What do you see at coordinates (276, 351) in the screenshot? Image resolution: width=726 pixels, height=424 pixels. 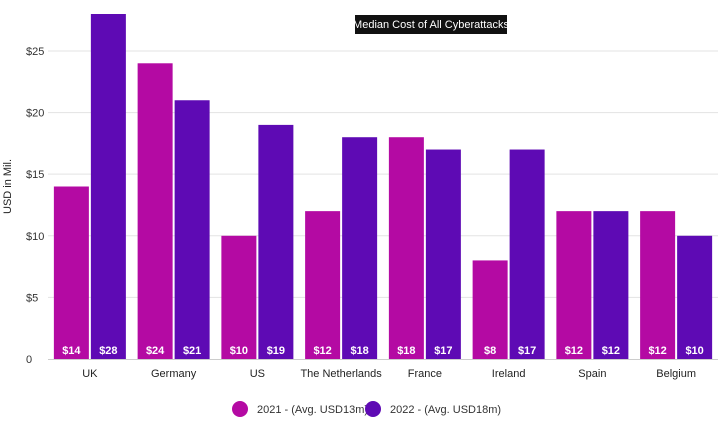 I see `bar-value-label: $19` at bounding box center [276, 351].